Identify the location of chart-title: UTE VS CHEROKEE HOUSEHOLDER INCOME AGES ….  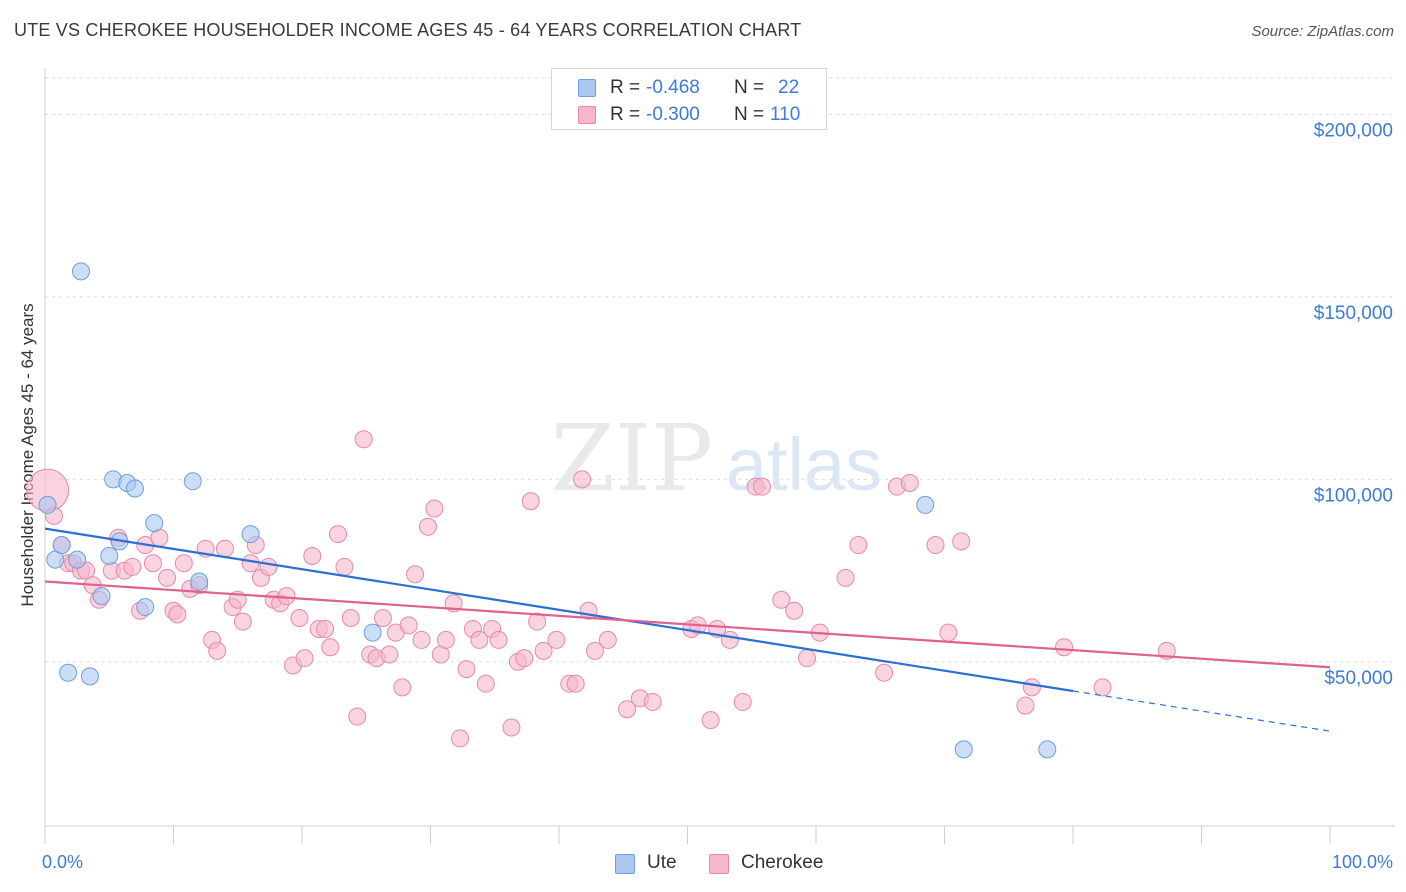
(408, 30).